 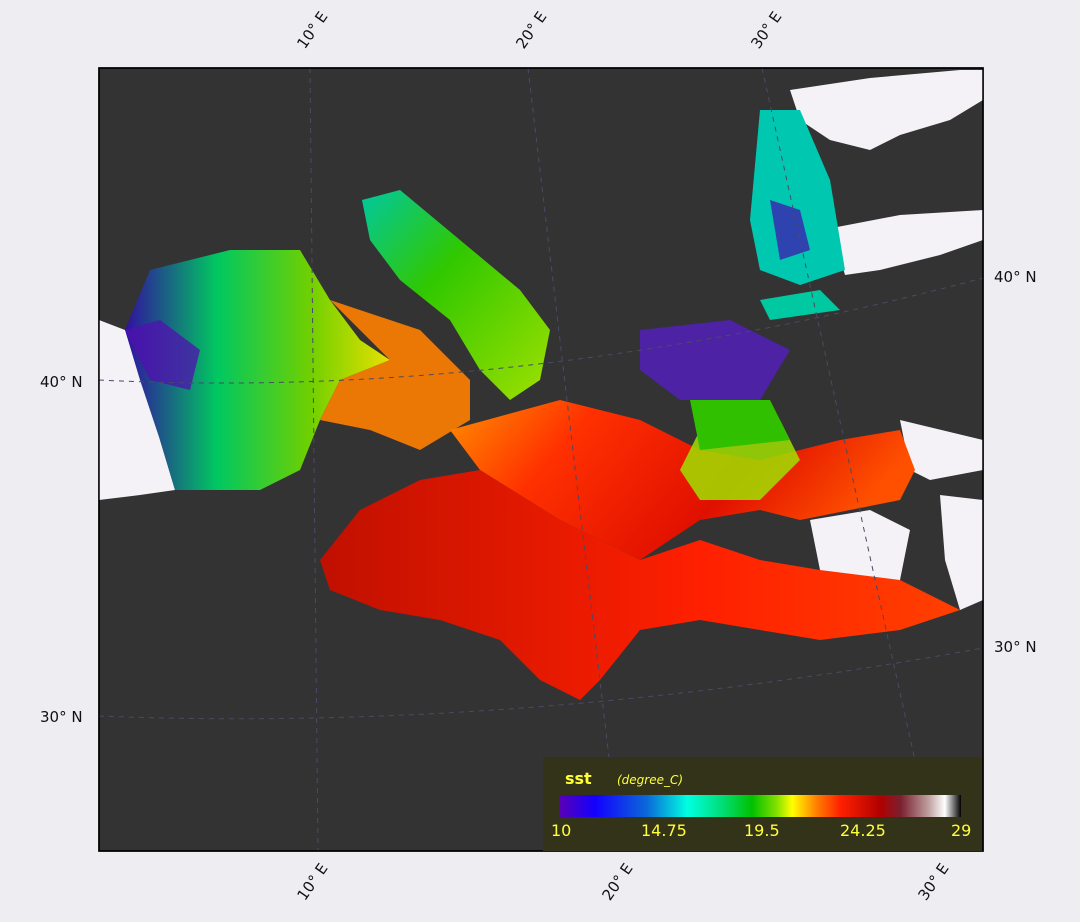 What do you see at coordinates (664, 830) in the screenshot?
I see `colorbar-tick: 14.75` at bounding box center [664, 830].